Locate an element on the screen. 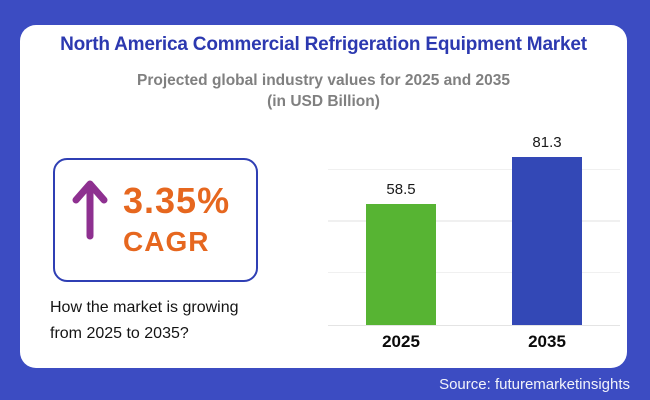  growth-up-arrow-icon is located at coordinates (90, 211).